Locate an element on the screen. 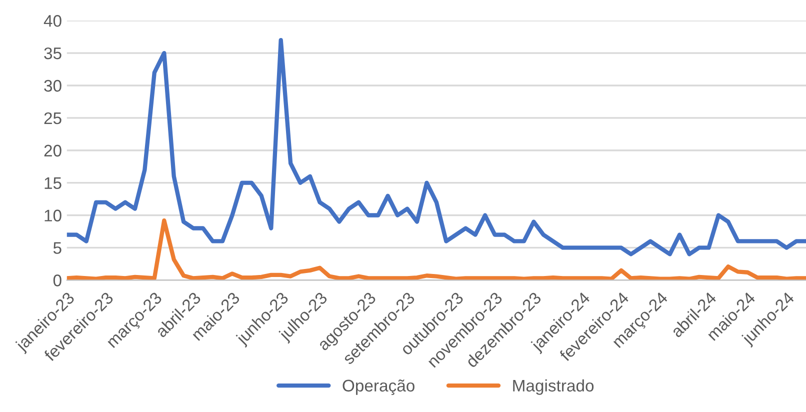 The image size is (806, 412). y-tick-label: 5 is located at coordinates (57, 248).